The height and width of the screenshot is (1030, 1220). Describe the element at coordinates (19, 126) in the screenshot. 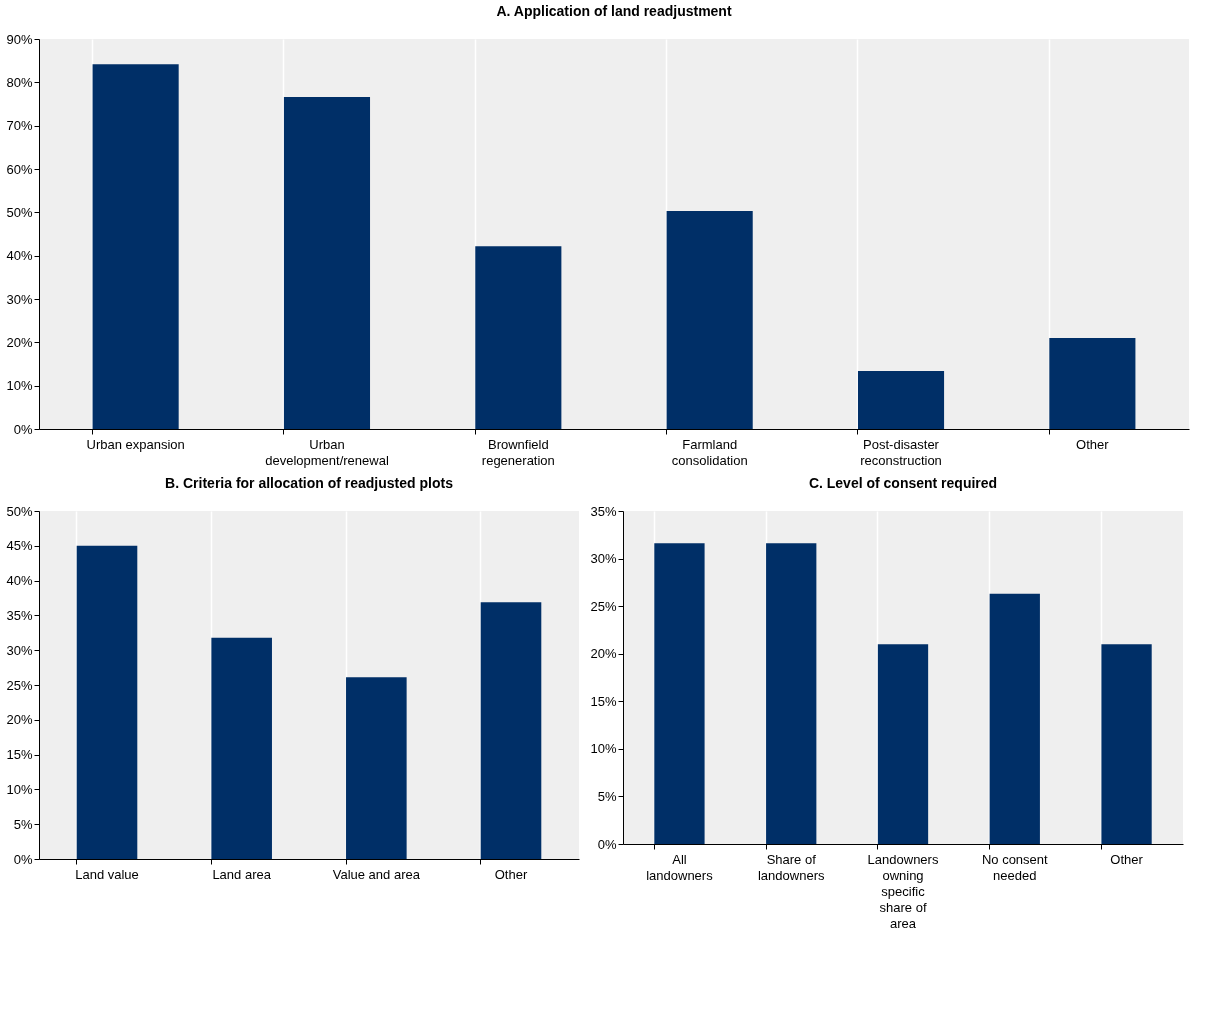

I see `y-tick-label: 70%` at that location.